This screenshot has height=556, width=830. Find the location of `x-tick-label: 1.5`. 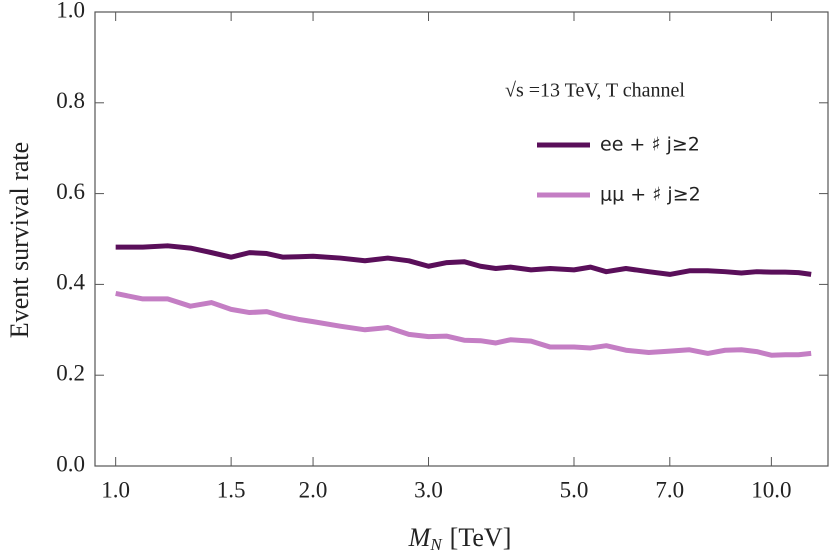

x-tick-label: 1.5 is located at coordinates (231, 489).